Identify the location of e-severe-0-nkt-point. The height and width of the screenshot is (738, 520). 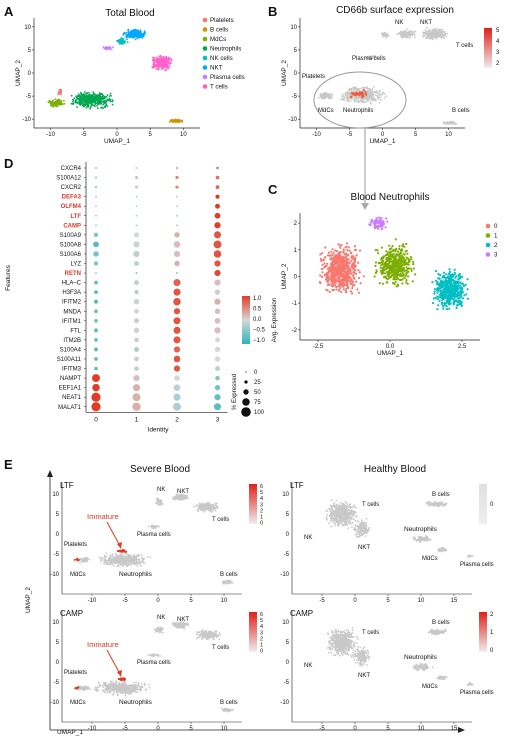
(177, 498).